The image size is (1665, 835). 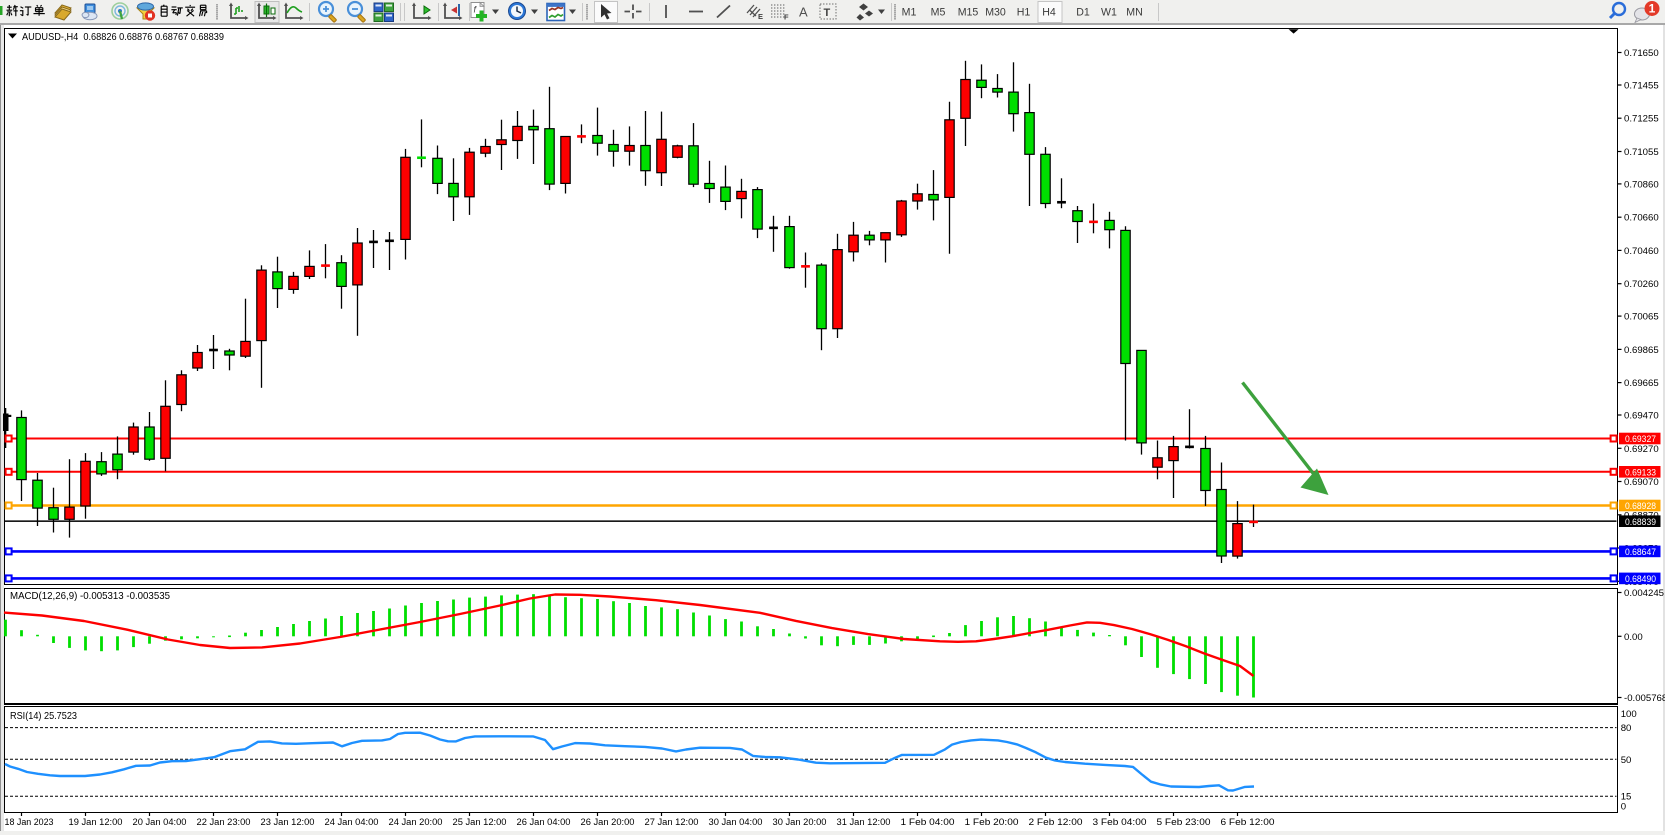 I want to click on svg-text: 6 Feb 12:00, so click(x=1248, y=822).